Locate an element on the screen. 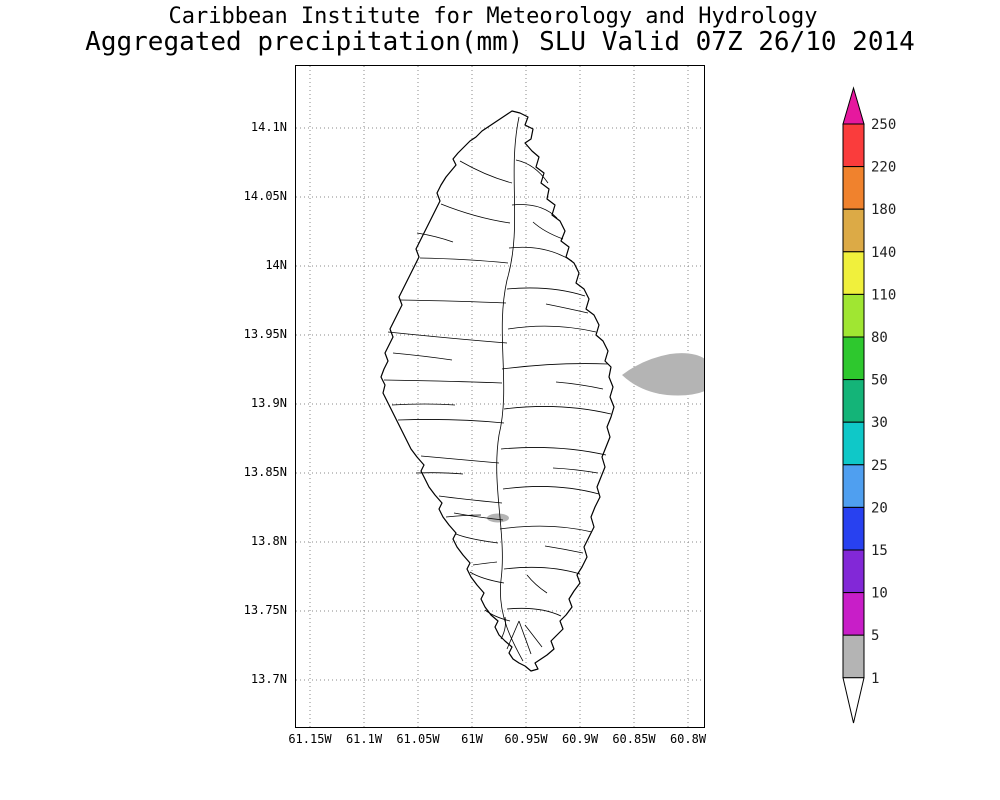 This screenshot has width=1000, height=800. colorbar-label: 50 is located at coordinates (879, 381).